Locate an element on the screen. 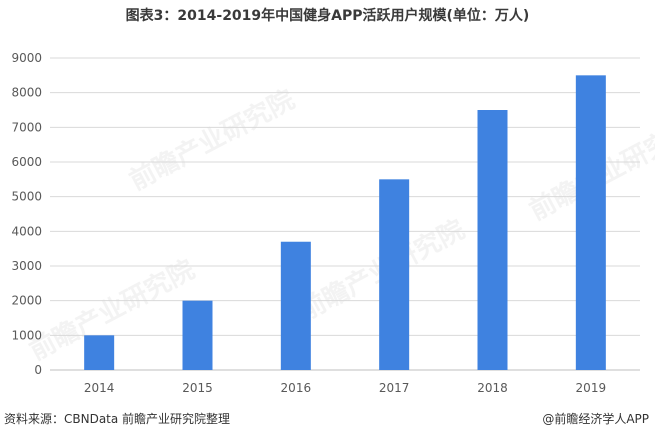 This screenshot has height=440, width=655. bar-2019 is located at coordinates (590, 223).